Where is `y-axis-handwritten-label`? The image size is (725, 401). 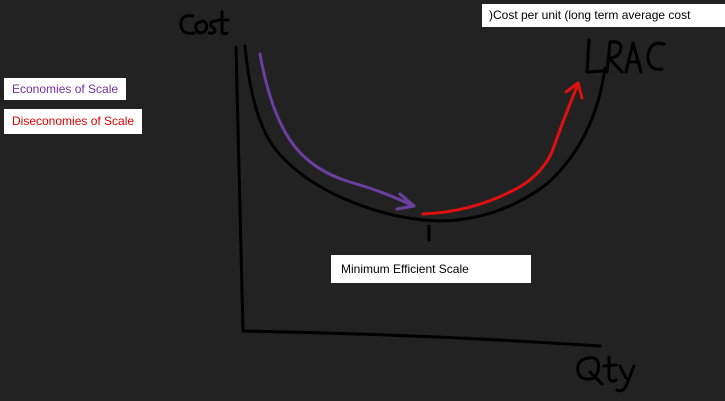
y-axis-handwritten-label is located at coordinates (204, 23).